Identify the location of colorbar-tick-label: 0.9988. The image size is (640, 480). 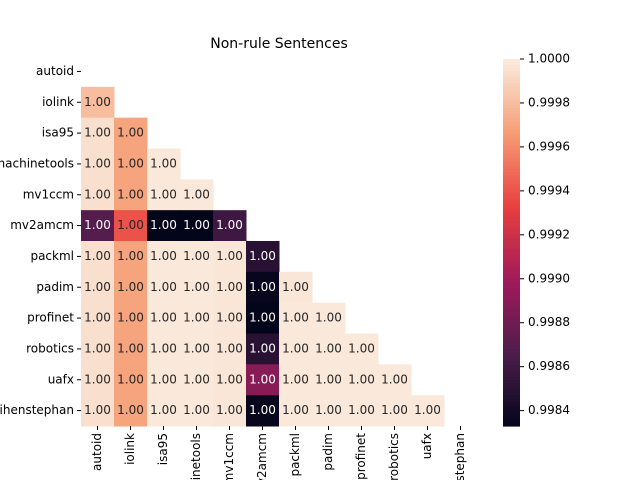
(549, 322).